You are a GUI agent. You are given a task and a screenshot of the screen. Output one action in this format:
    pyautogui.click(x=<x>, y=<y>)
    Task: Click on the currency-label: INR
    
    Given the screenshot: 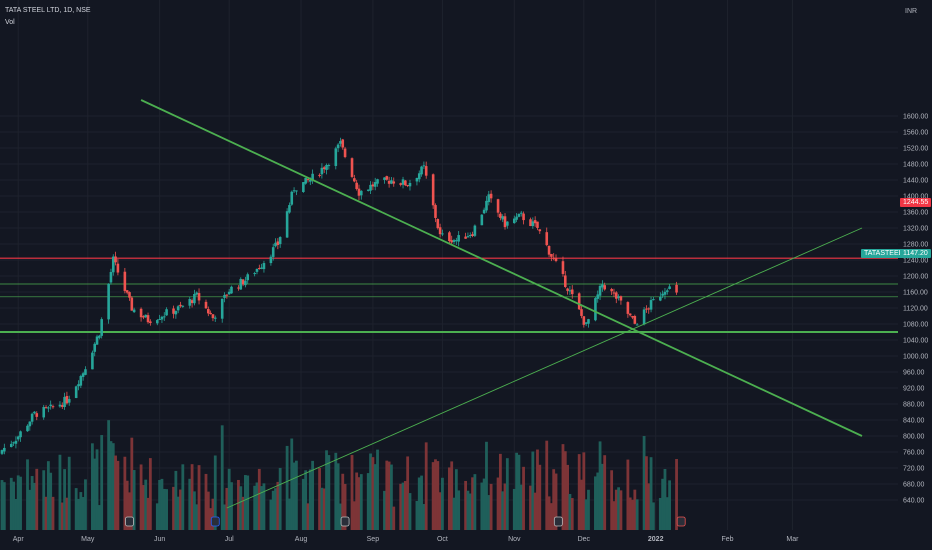 What is the action you would take?
    pyautogui.click(x=911, y=11)
    